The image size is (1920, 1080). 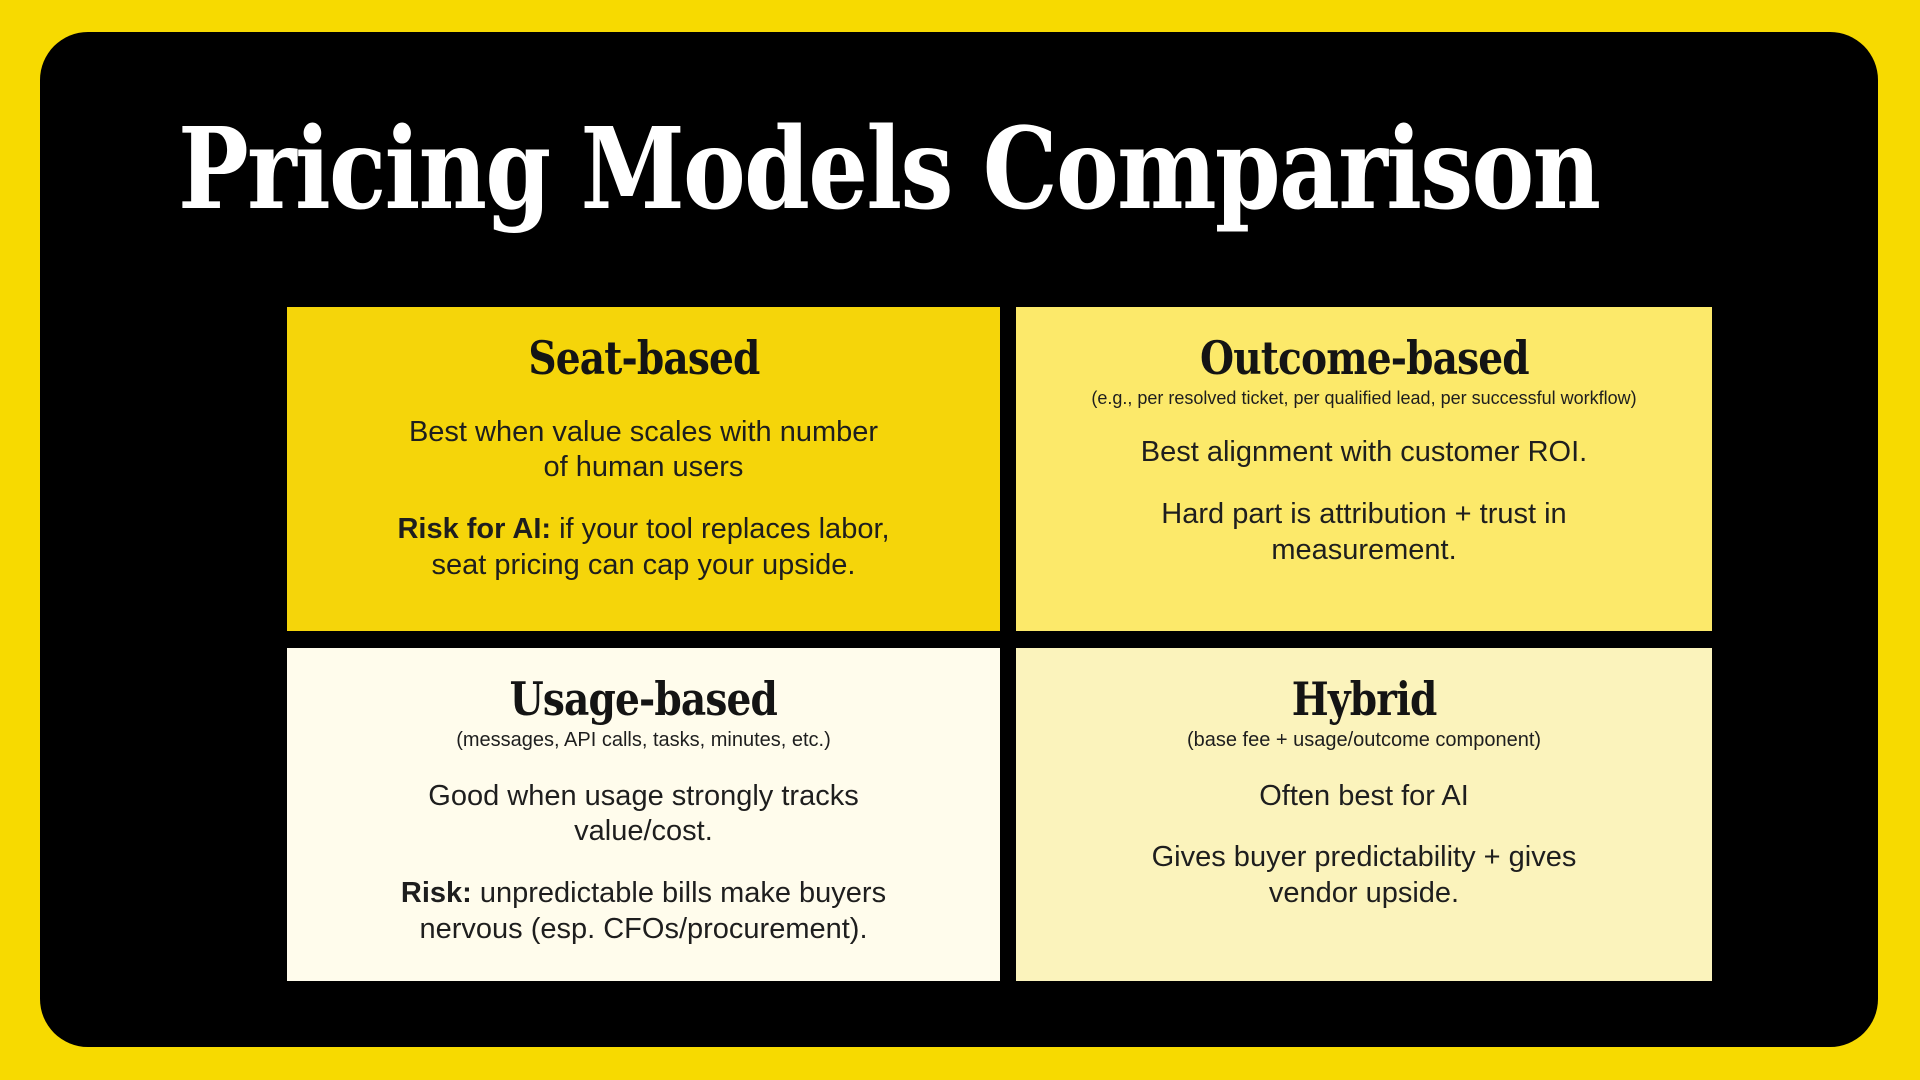 I want to click on card-paragraph: Often best for AI, so click(x=1364, y=797).